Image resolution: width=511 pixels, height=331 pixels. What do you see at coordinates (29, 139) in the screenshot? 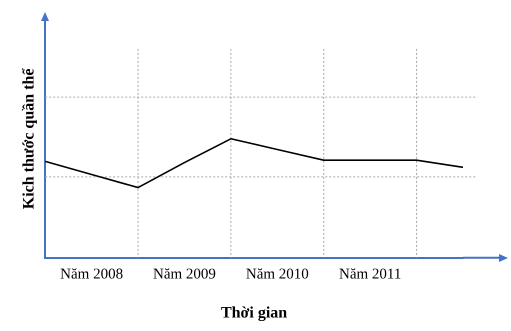
I see `y-axis-title: Kich thước quần thể` at bounding box center [29, 139].